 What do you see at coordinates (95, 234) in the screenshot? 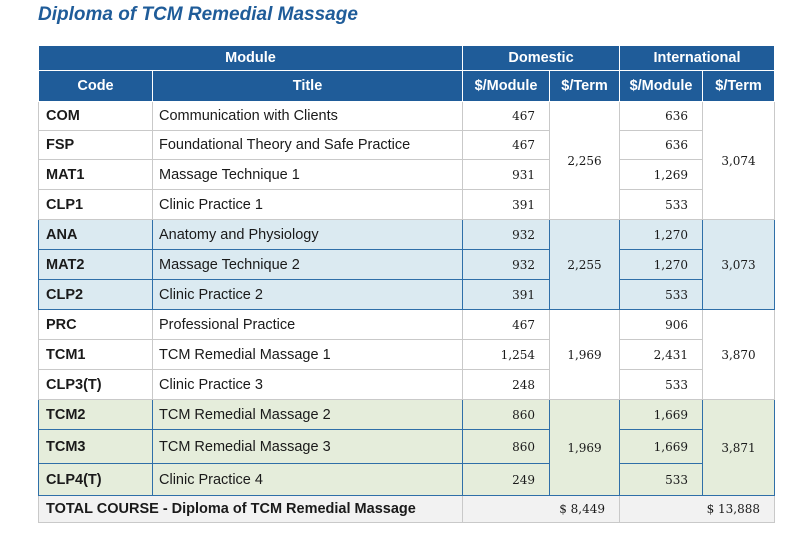
I see `module-code: ANA` at bounding box center [95, 234].